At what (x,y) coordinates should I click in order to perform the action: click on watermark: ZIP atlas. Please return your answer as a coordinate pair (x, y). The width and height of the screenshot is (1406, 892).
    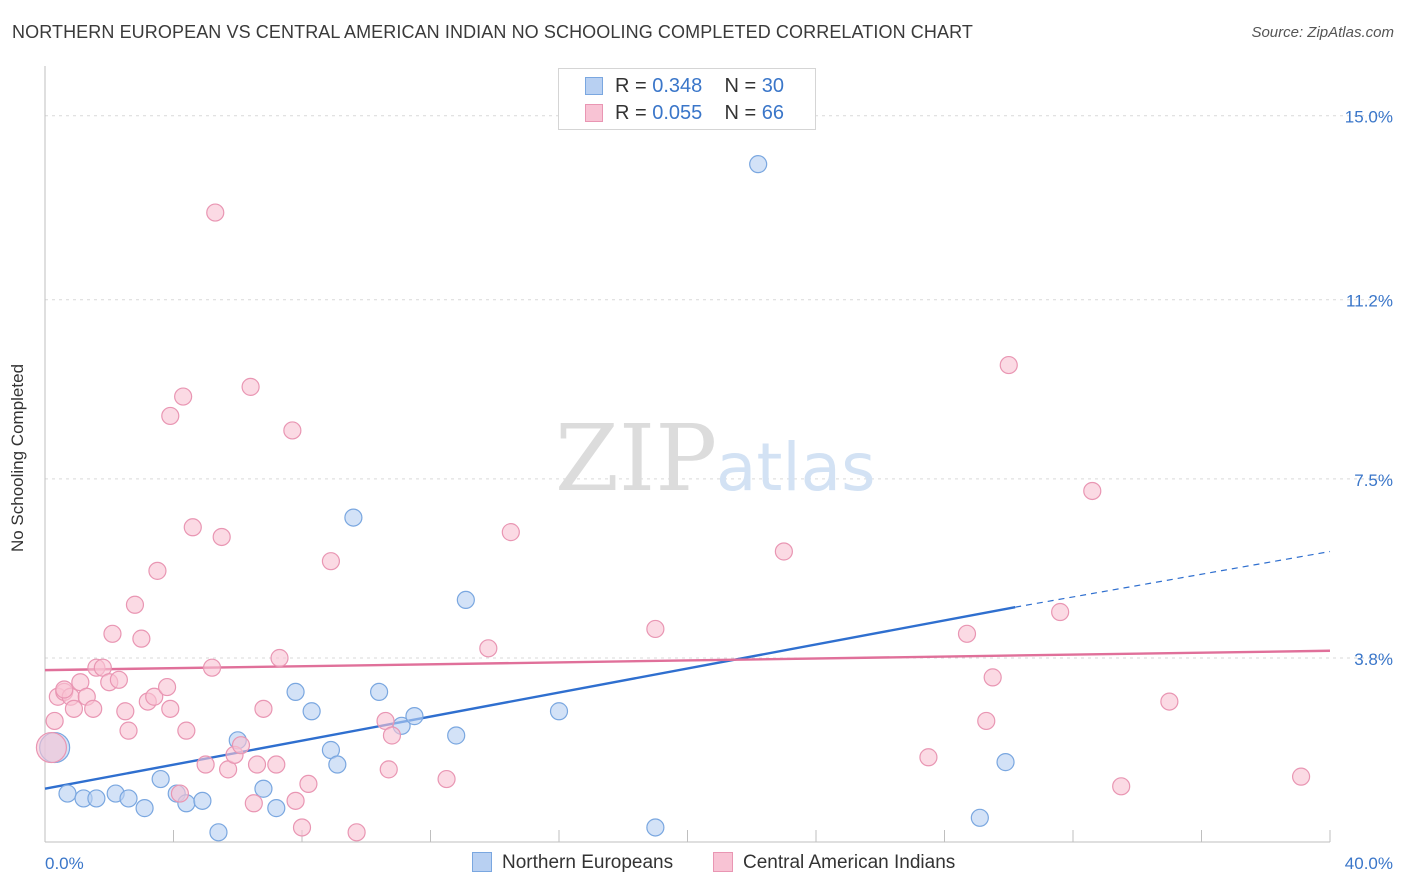
    Looking at the image, I should click on (715, 458).